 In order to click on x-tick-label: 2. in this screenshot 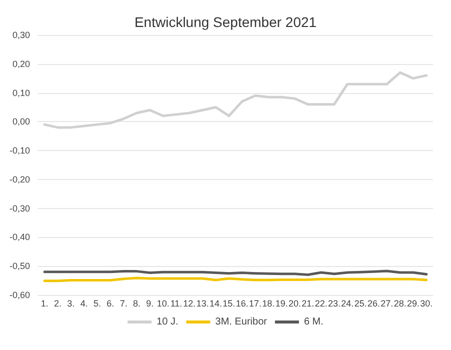, I will do `click(58, 303)`.